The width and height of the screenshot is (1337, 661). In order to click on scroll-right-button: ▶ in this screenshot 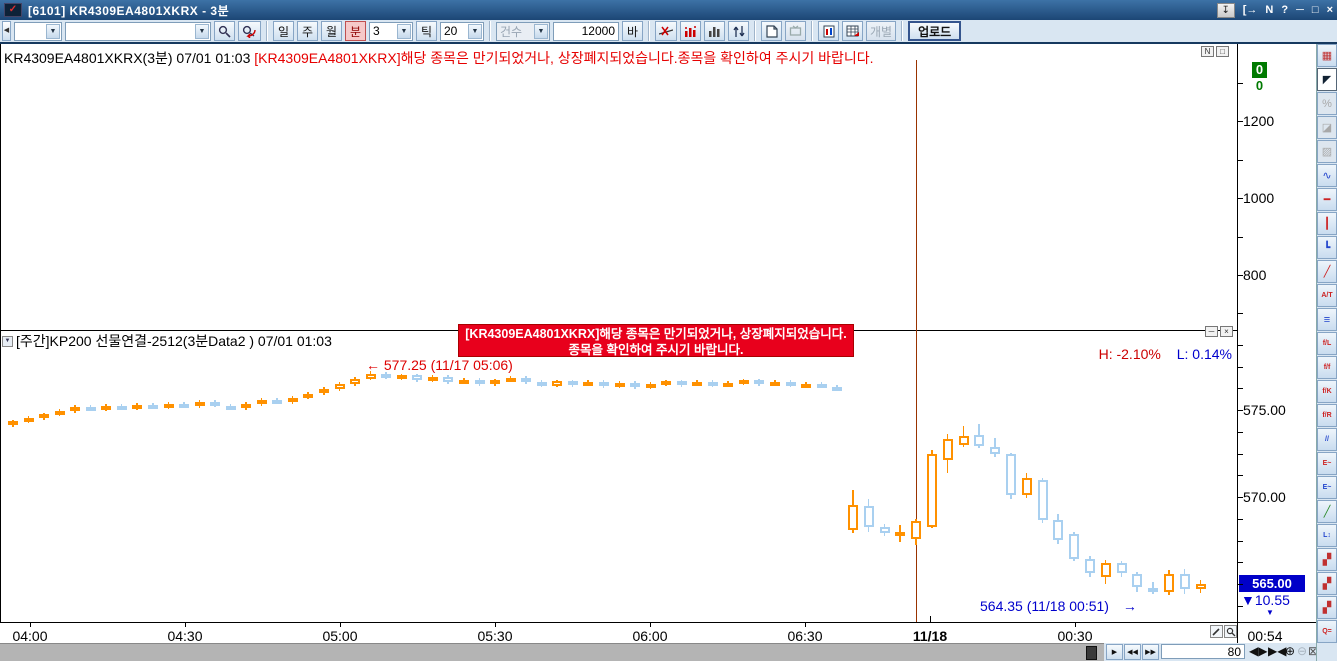, I will do `click(1114, 652)`.